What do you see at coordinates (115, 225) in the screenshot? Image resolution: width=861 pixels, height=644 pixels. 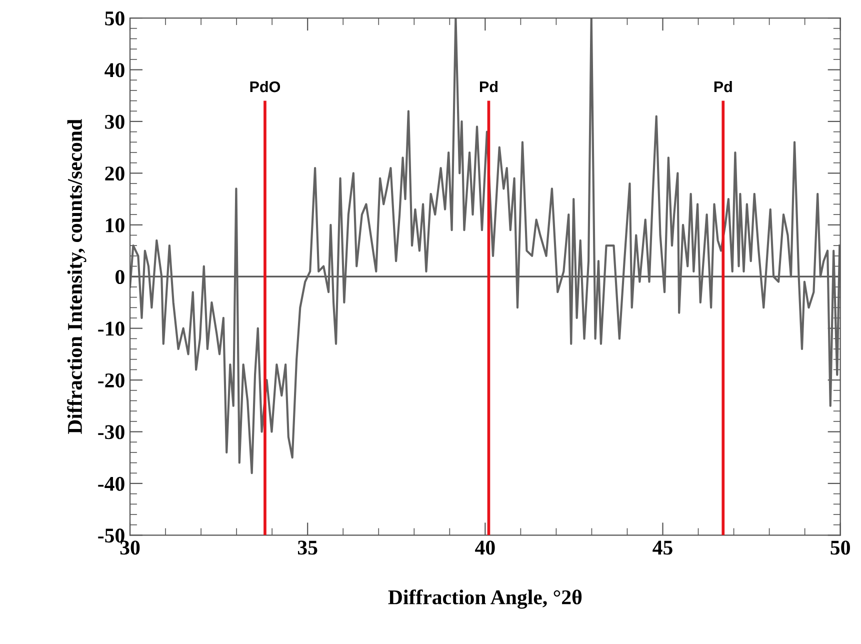 I see `y-tick-label: 10` at bounding box center [115, 225].